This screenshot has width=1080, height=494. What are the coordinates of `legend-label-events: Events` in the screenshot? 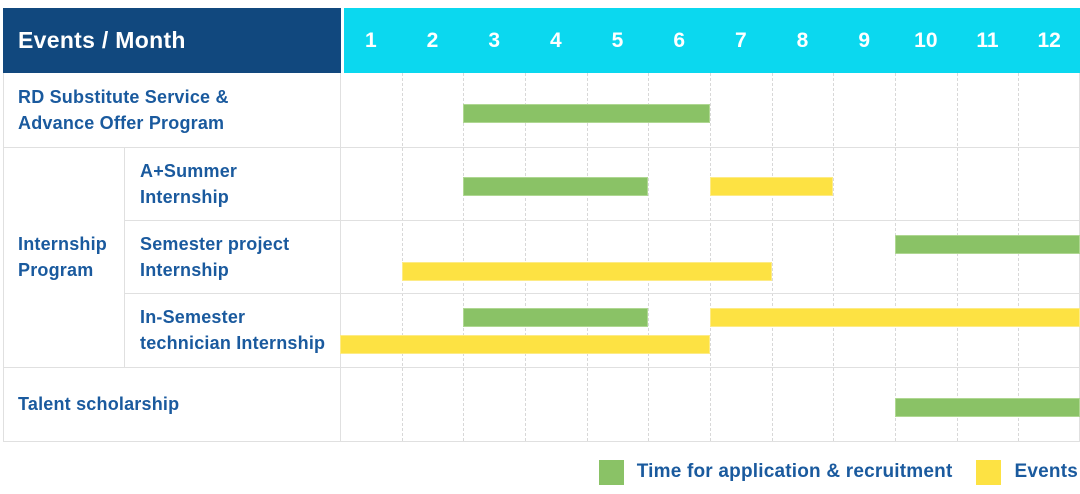 It's located at (1046, 471).